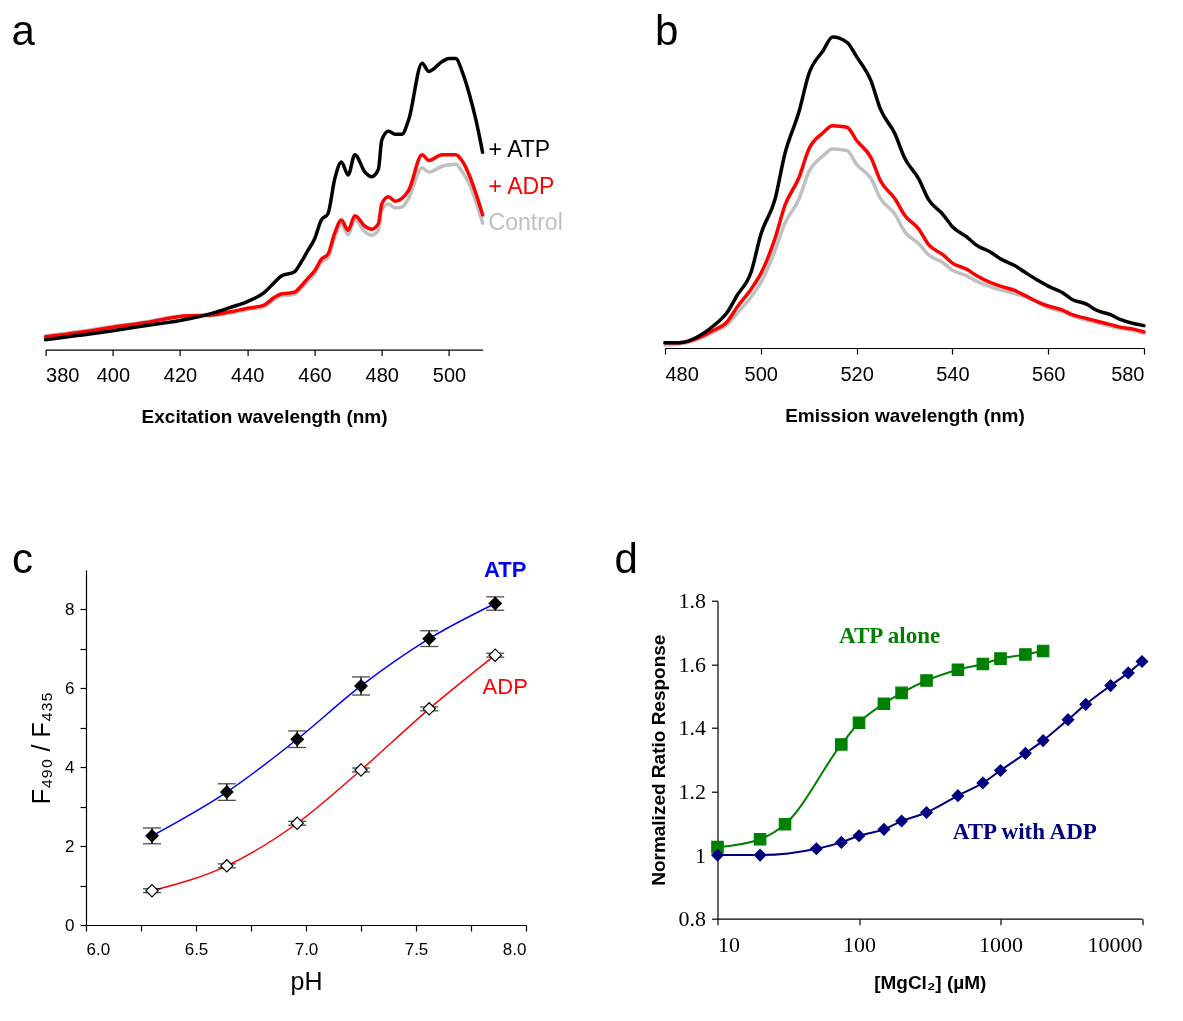  Describe the element at coordinates (196, 949) in the screenshot. I see `x-tick-label: 6.5` at that location.